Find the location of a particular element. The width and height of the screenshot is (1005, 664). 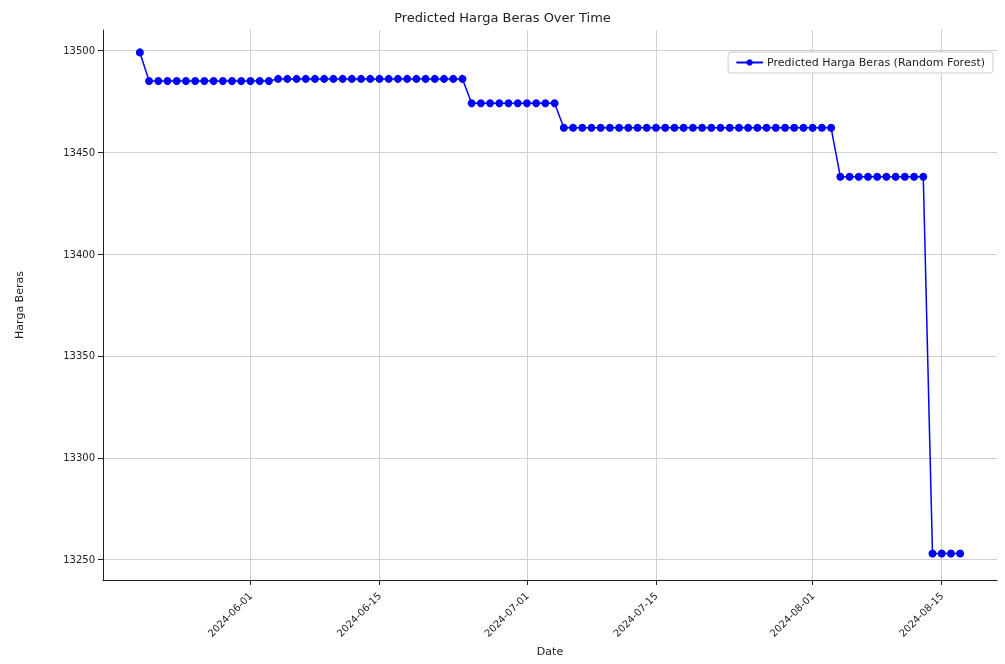

x-axis-title: Date is located at coordinates (550, 651).